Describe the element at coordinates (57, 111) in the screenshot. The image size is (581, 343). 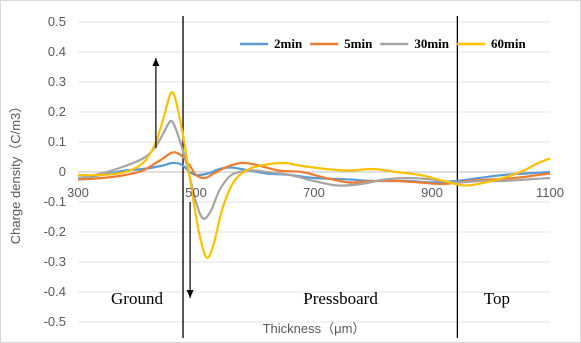
I see `y-tick-label: 0.2` at that location.